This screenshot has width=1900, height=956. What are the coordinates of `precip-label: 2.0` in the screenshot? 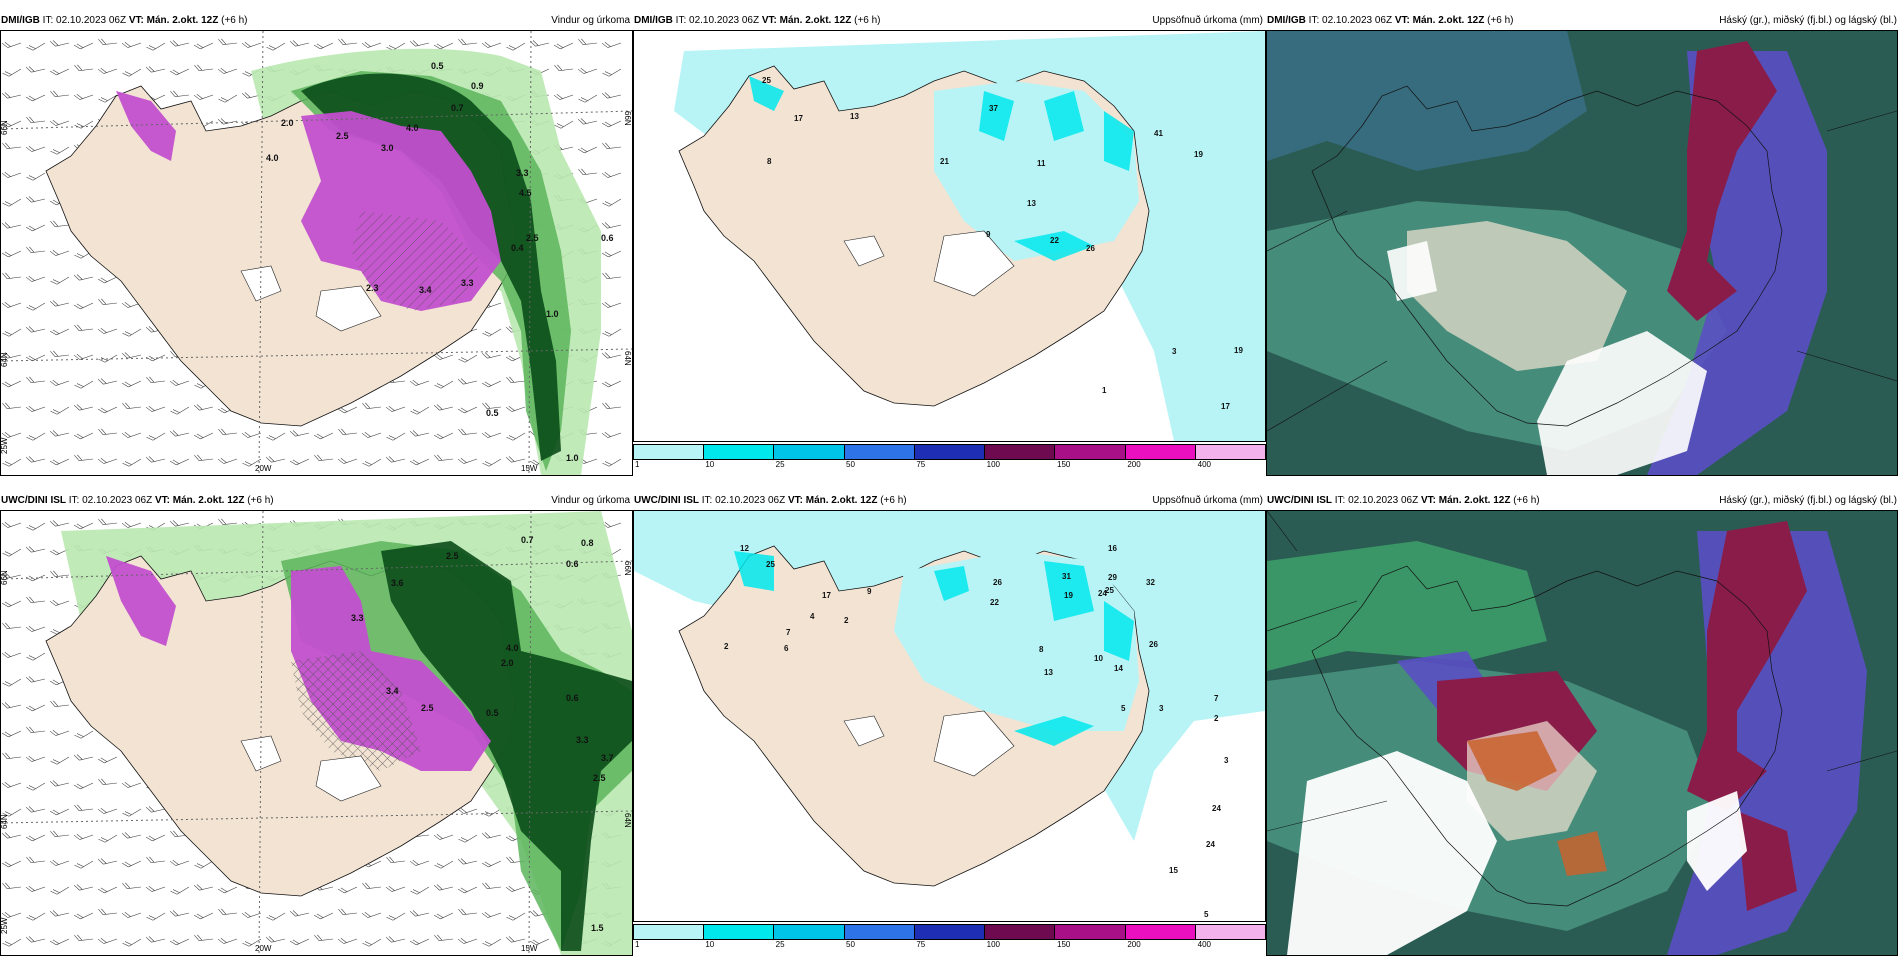 It's located at (507, 663).